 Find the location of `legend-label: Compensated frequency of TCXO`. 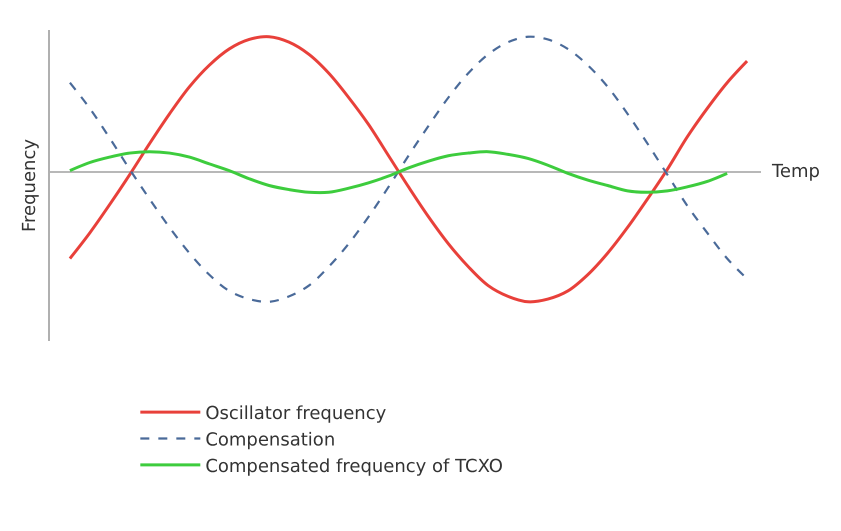

legend-label: Compensated frequency of TCXO is located at coordinates (354, 466).